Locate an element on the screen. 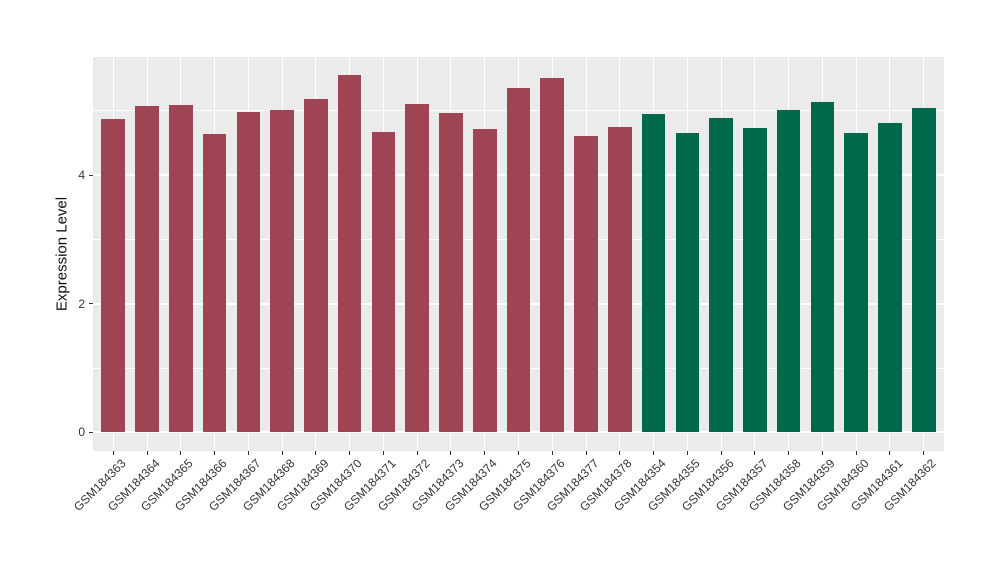 This screenshot has width=1000, height=580. bar-GSM184367 is located at coordinates (248, 272).